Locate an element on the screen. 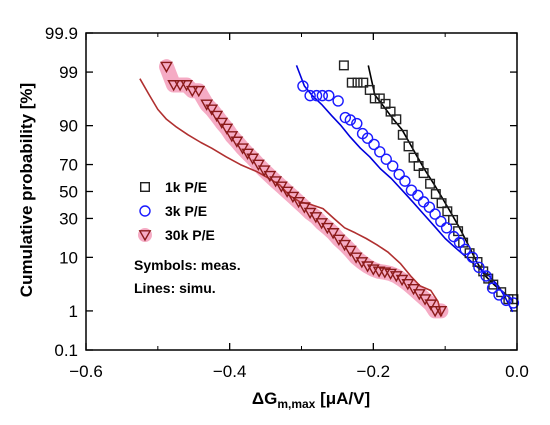  x-axis-title: ΔGm,max [μA/V] is located at coordinates (311, 400).